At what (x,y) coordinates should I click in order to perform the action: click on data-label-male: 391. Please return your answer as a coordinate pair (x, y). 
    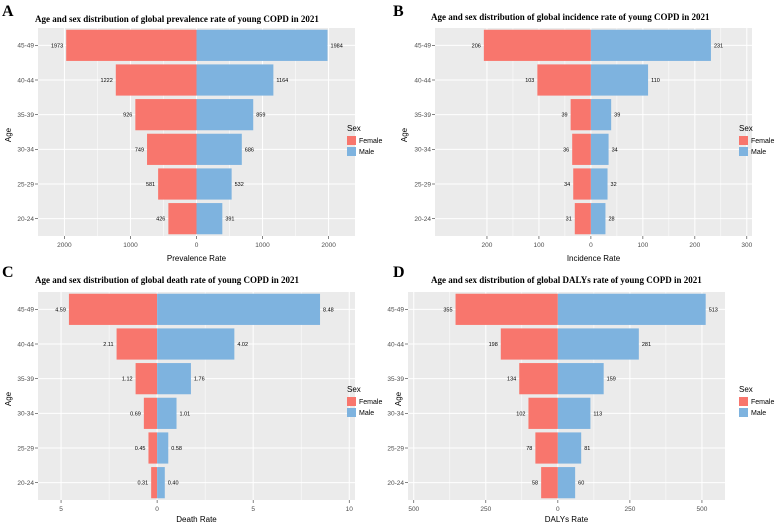
    Looking at the image, I should click on (229, 220).